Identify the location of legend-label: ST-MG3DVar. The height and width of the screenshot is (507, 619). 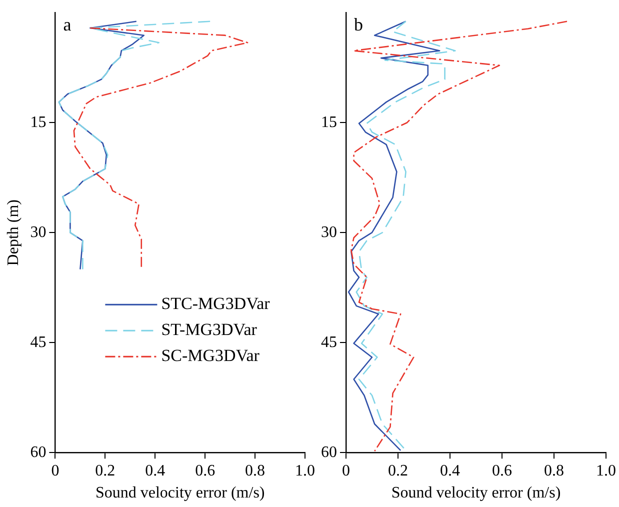
(209, 330).